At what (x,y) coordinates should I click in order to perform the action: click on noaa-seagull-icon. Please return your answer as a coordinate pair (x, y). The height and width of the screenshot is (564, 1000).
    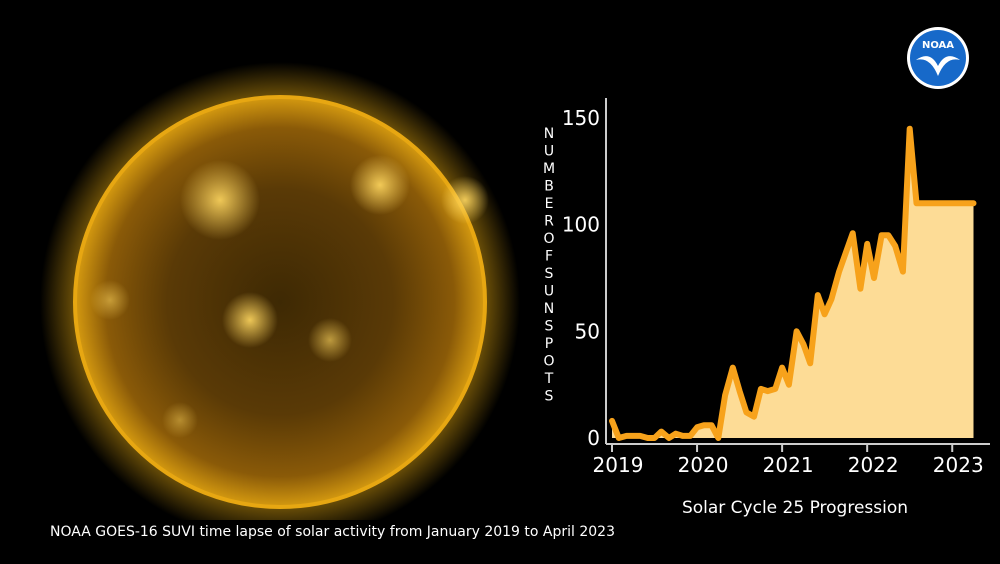
    Looking at the image, I should click on (938, 66).